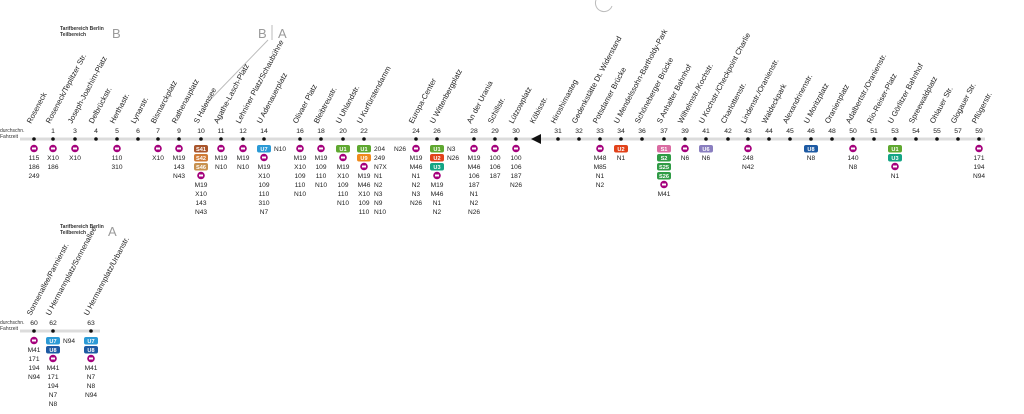 The image size is (1024, 414). What do you see at coordinates (179, 176) in the screenshot?
I see `bus-line: N43` at bounding box center [179, 176].